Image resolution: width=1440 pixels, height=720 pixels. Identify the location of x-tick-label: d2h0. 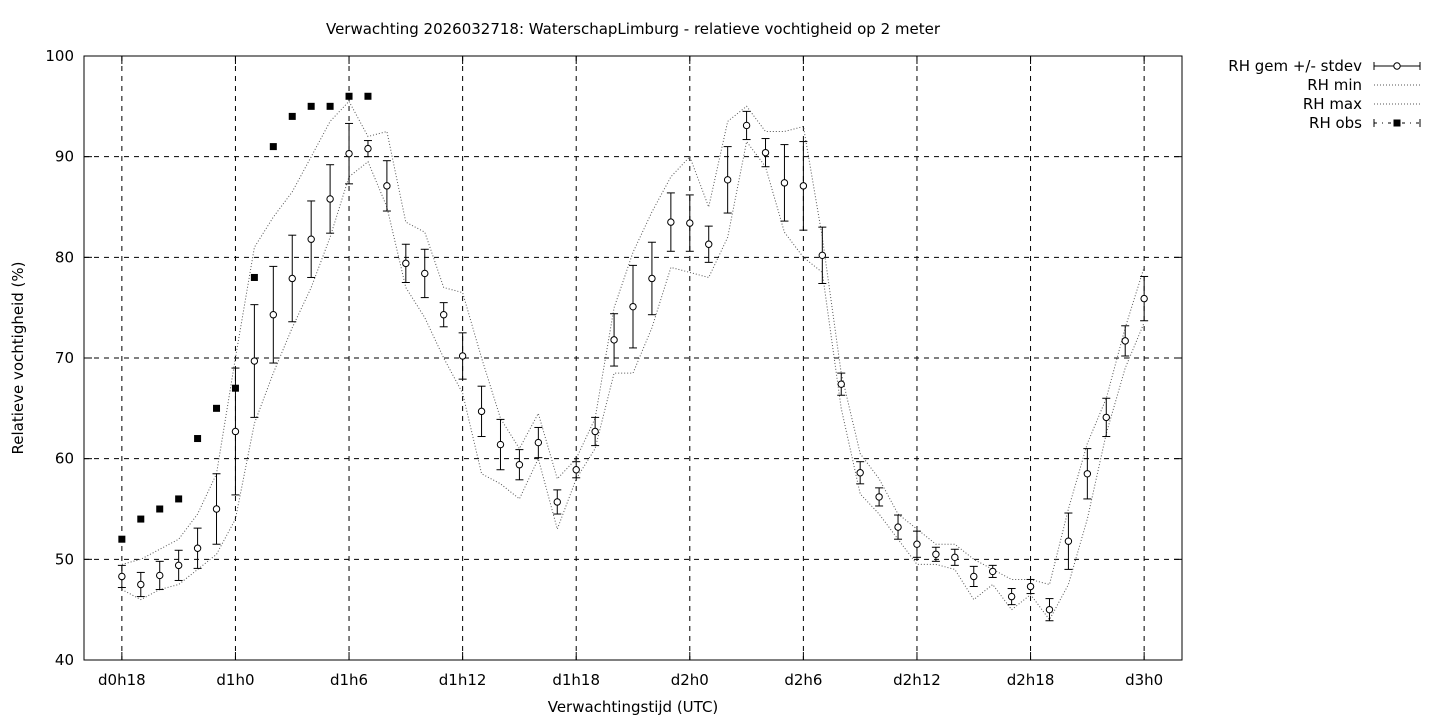
(690, 680).